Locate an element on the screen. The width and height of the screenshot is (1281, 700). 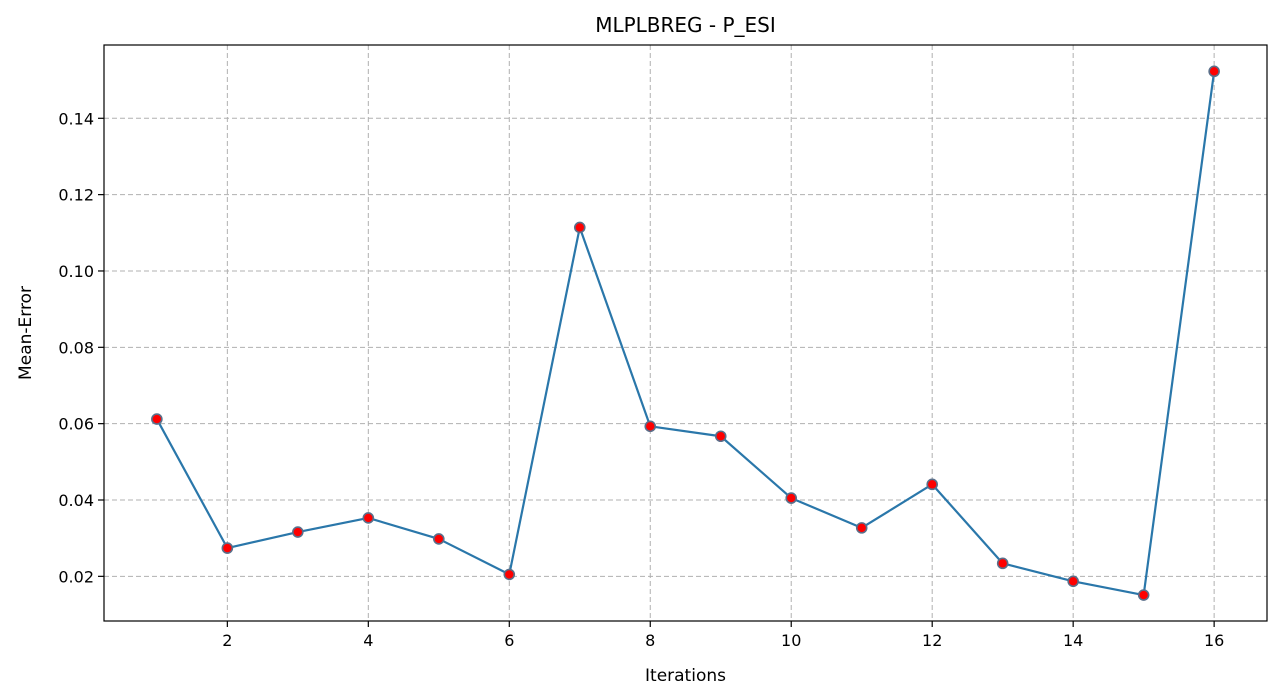
x-tick-label: 6 is located at coordinates (509, 640).